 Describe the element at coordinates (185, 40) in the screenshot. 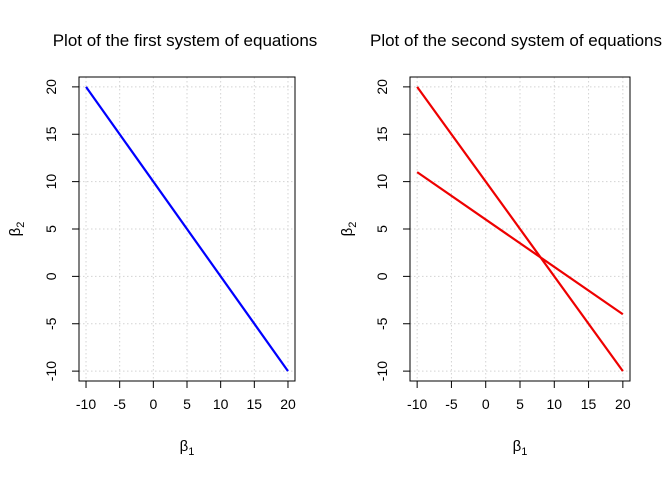

I see `chart-title: Plot of the first system of equations` at that location.